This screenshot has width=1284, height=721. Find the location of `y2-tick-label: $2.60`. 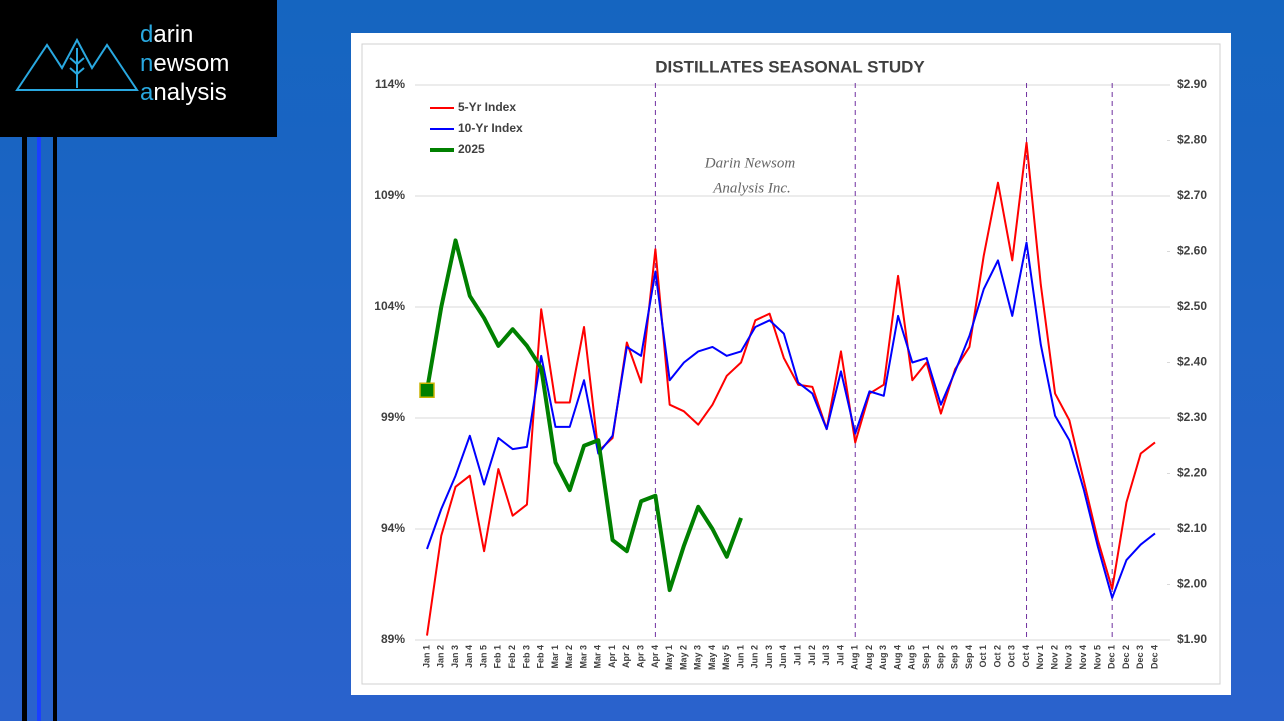

y2-tick-label: $2.60 is located at coordinates (1192, 251).